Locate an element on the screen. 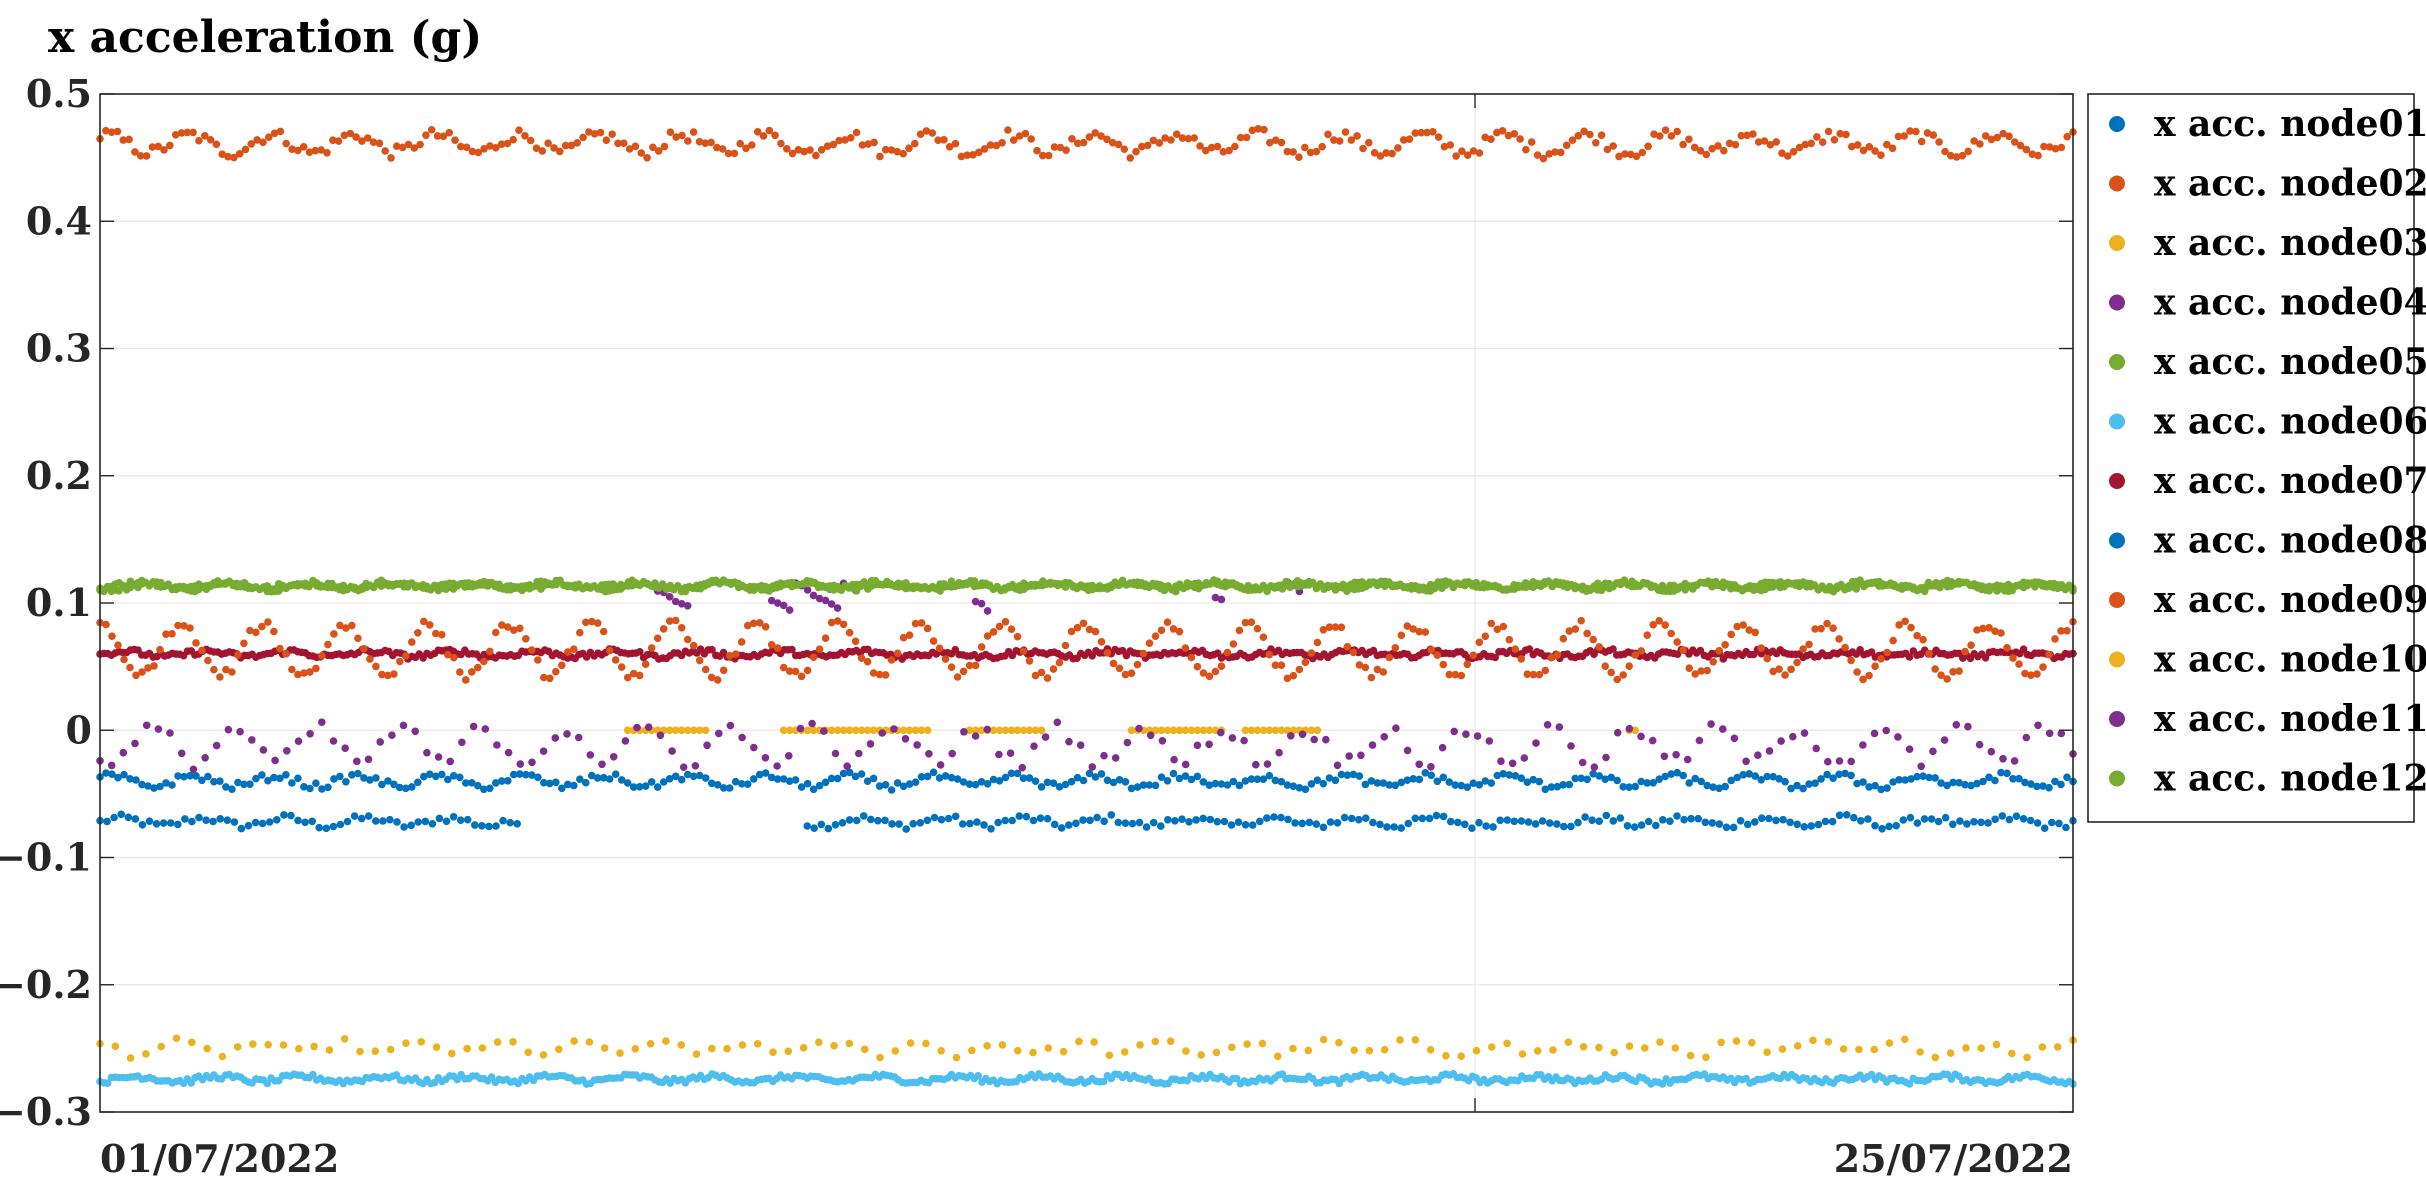 This screenshot has width=2426, height=1193. legend-marker is located at coordinates (2117, 124).